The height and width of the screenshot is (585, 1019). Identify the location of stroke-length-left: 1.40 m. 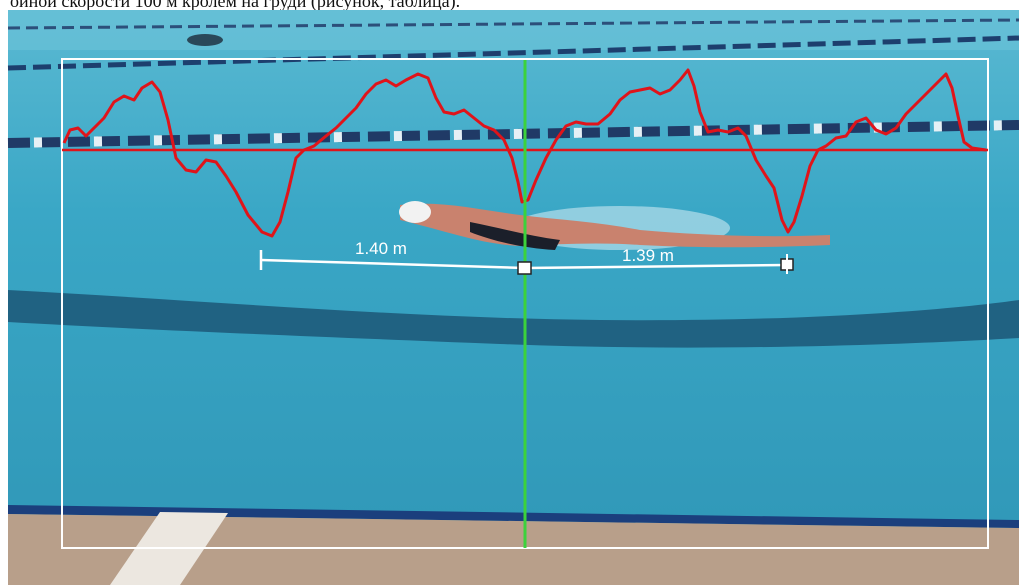
(392, 254).